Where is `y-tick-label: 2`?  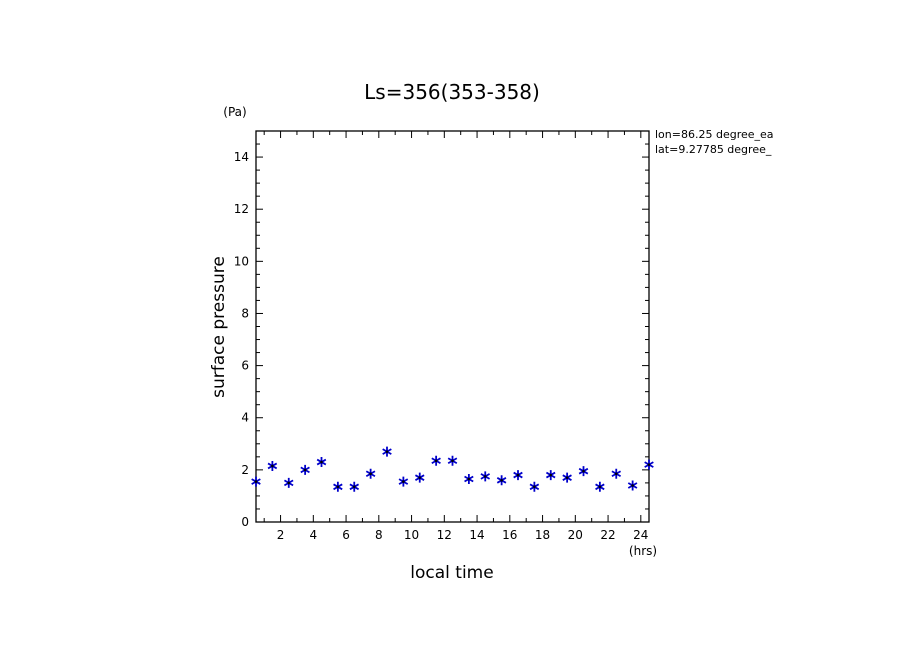 y-tick-label: 2 is located at coordinates (245, 470).